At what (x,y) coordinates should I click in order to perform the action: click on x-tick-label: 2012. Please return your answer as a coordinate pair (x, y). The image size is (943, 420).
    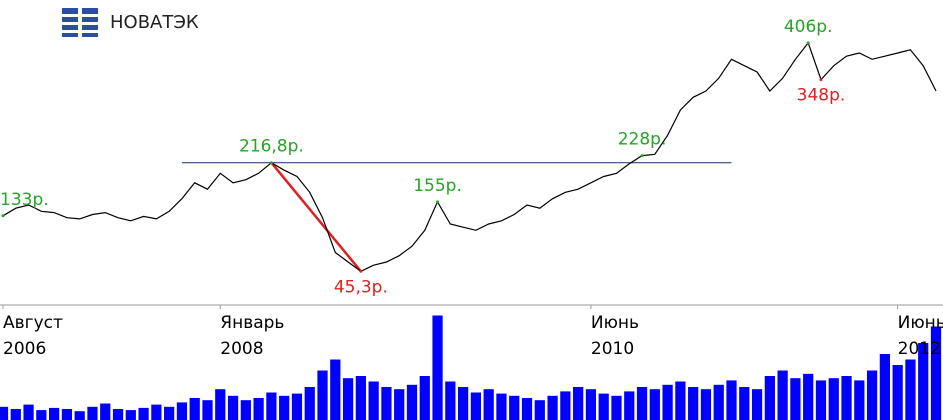
    Looking at the image, I should click on (919, 349).